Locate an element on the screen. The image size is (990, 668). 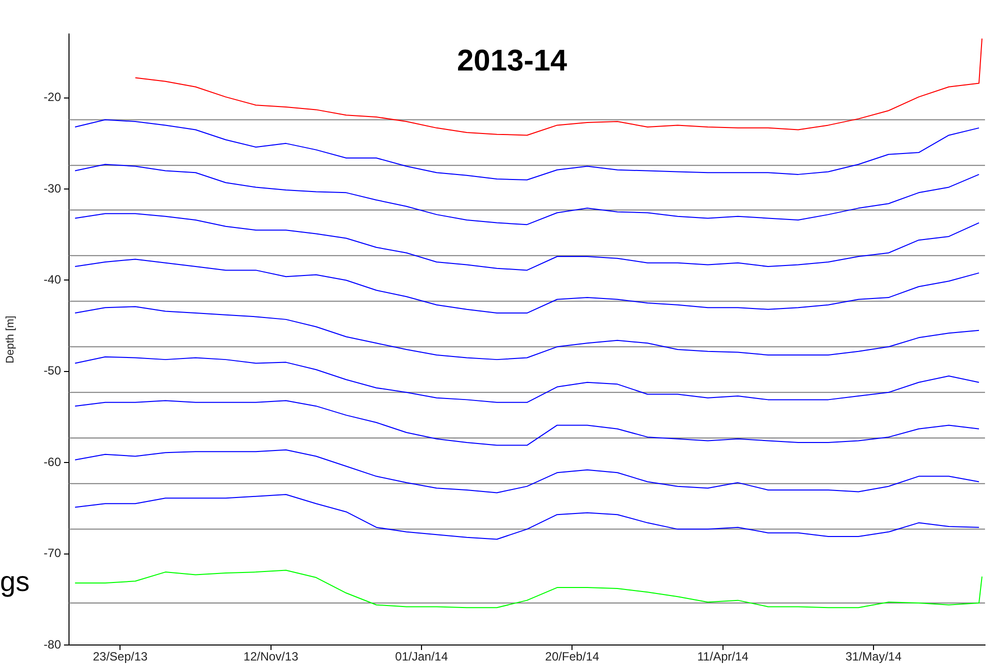
x-tick-label: 12/Nov/13 is located at coordinates (271, 657).